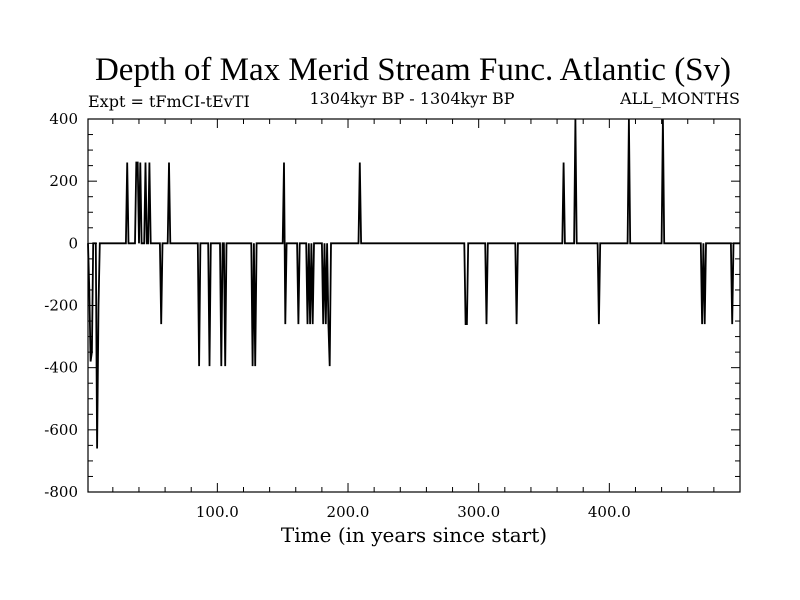 The image size is (800, 600). What do you see at coordinates (478, 512) in the screenshot?
I see `x-tick-label: 300.0` at bounding box center [478, 512].